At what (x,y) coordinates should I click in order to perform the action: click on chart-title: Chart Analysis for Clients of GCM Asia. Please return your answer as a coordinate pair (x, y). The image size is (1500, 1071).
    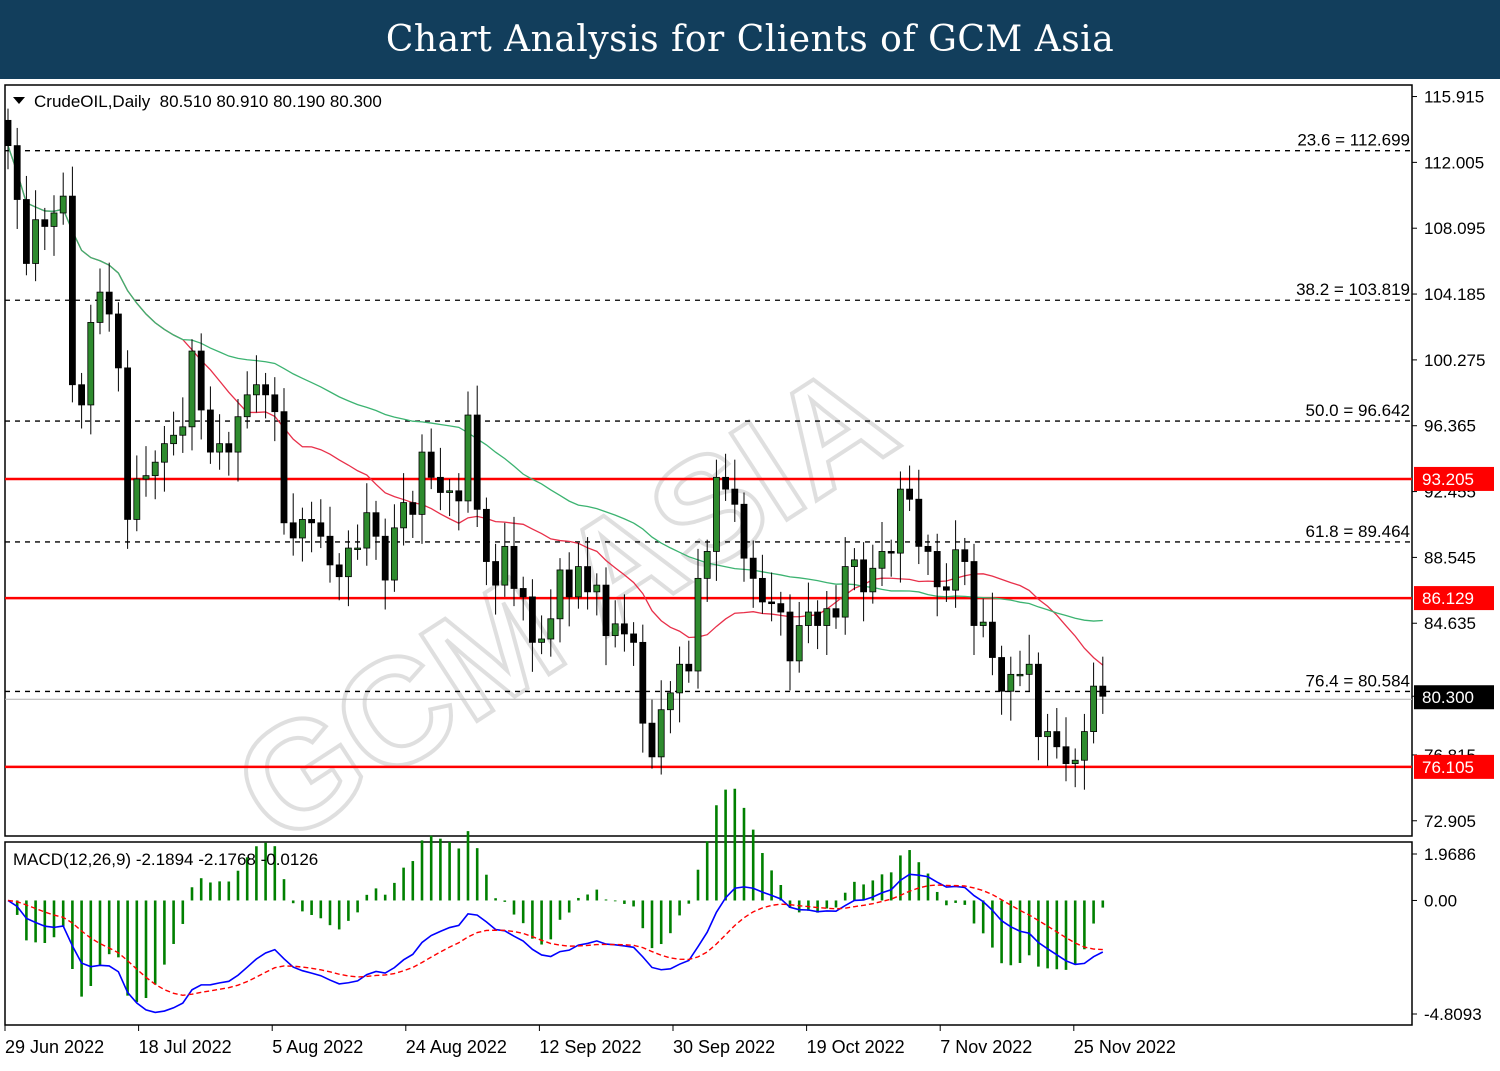
    Looking at the image, I should click on (750, 39).